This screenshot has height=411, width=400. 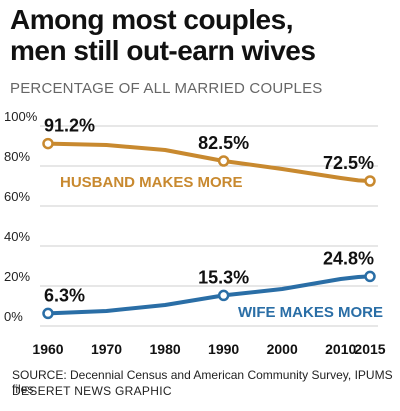 I want to click on y-tick-label: 40%, so click(x=17, y=236).